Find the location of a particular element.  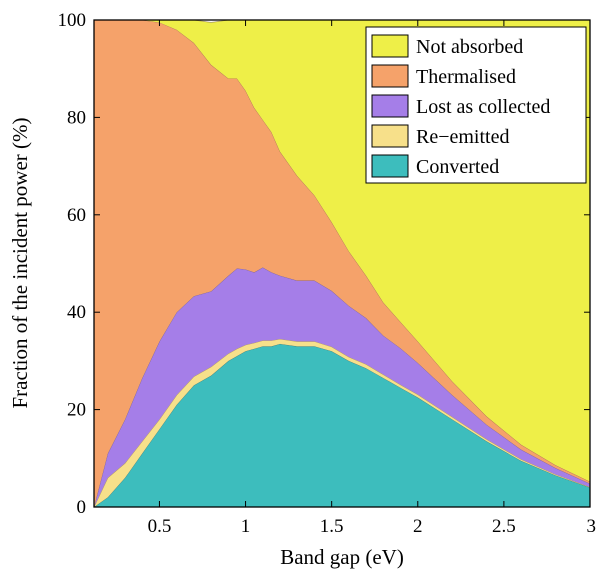

legend-label-lost-as-collected: Lost as collected is located at coordinates (483, 107).